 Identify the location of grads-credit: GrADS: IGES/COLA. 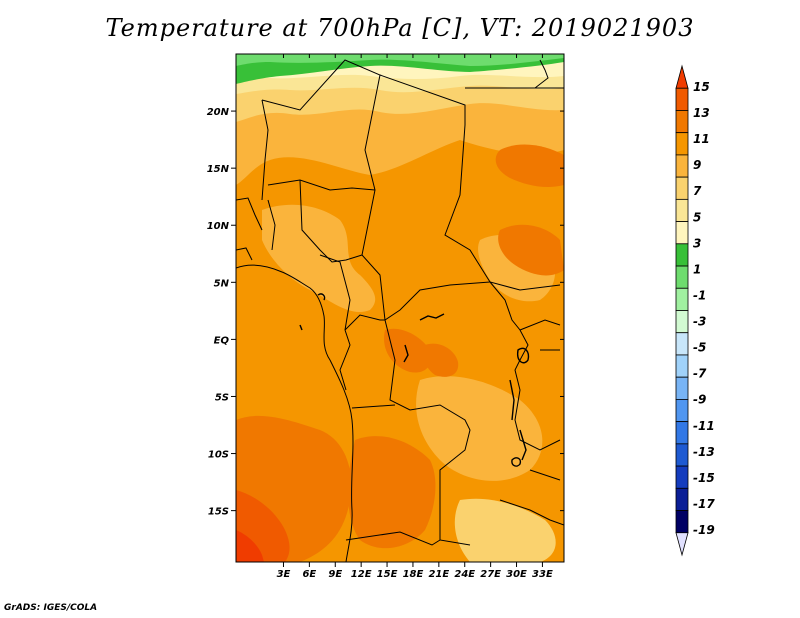
(51, 608).